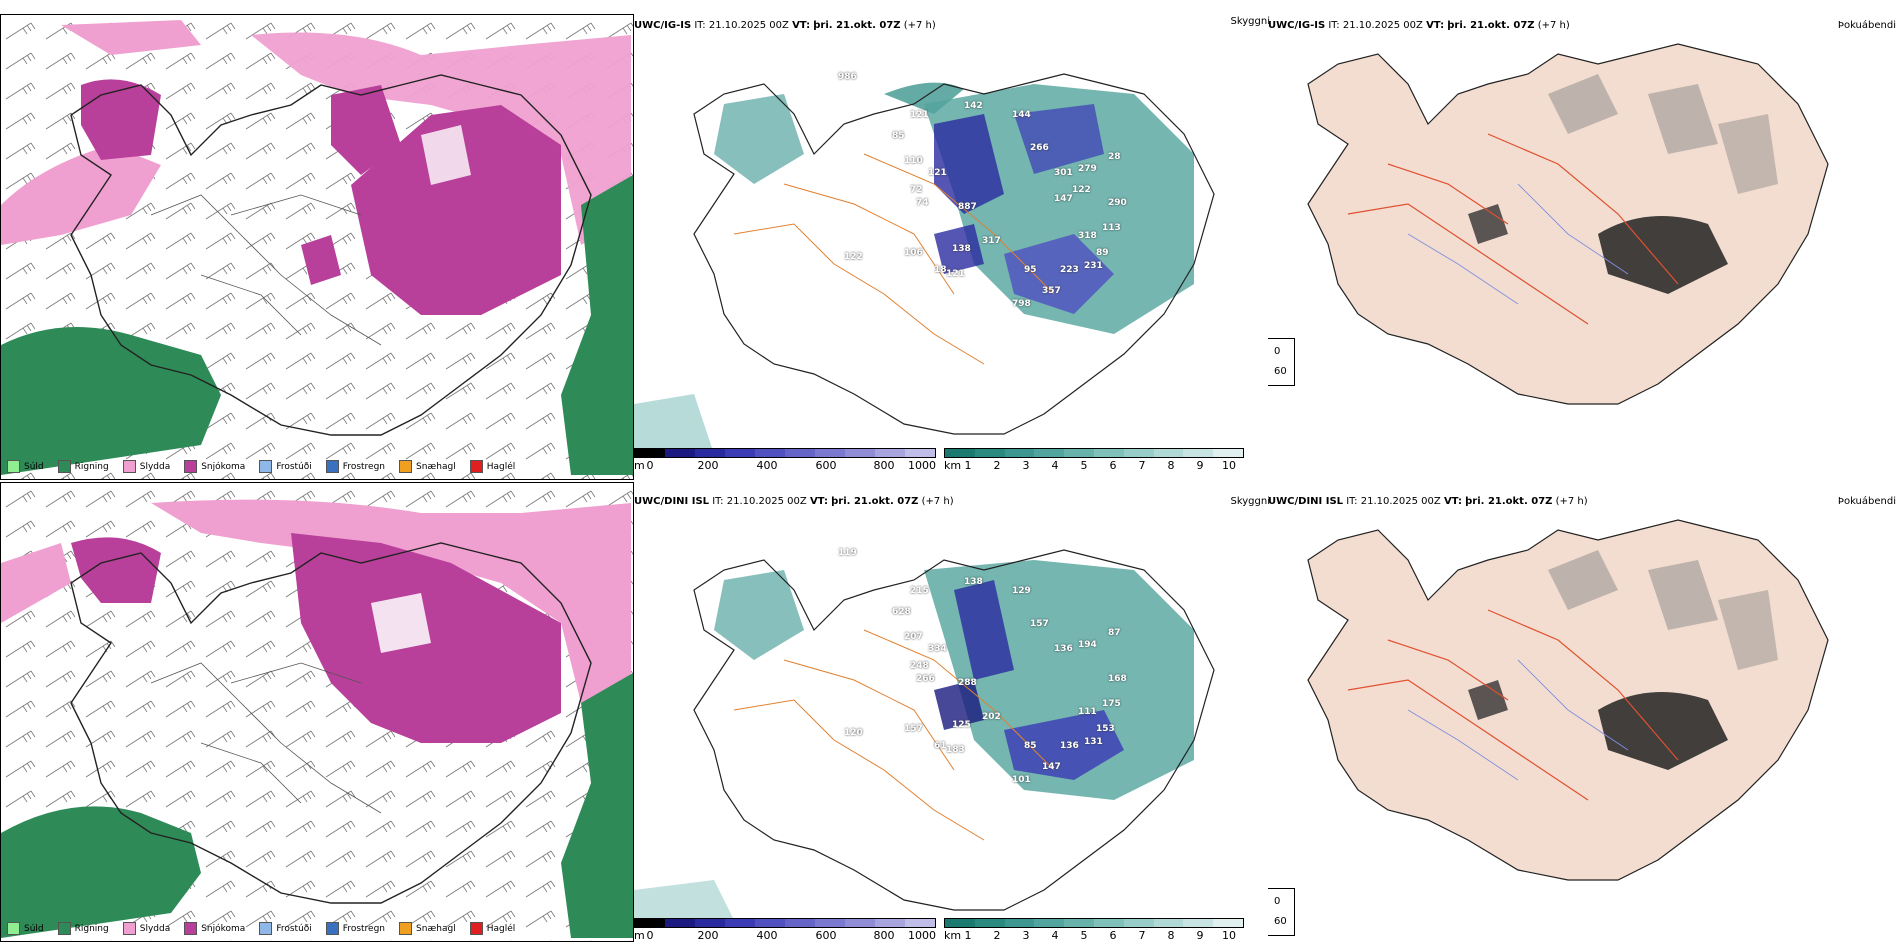 The width and height of the screenshot is (1900, 950). What do you see at coordinates (1051, 291) in the screenshot?
I see `cloud-base-value: 357` at bounding box center [1051, 291].